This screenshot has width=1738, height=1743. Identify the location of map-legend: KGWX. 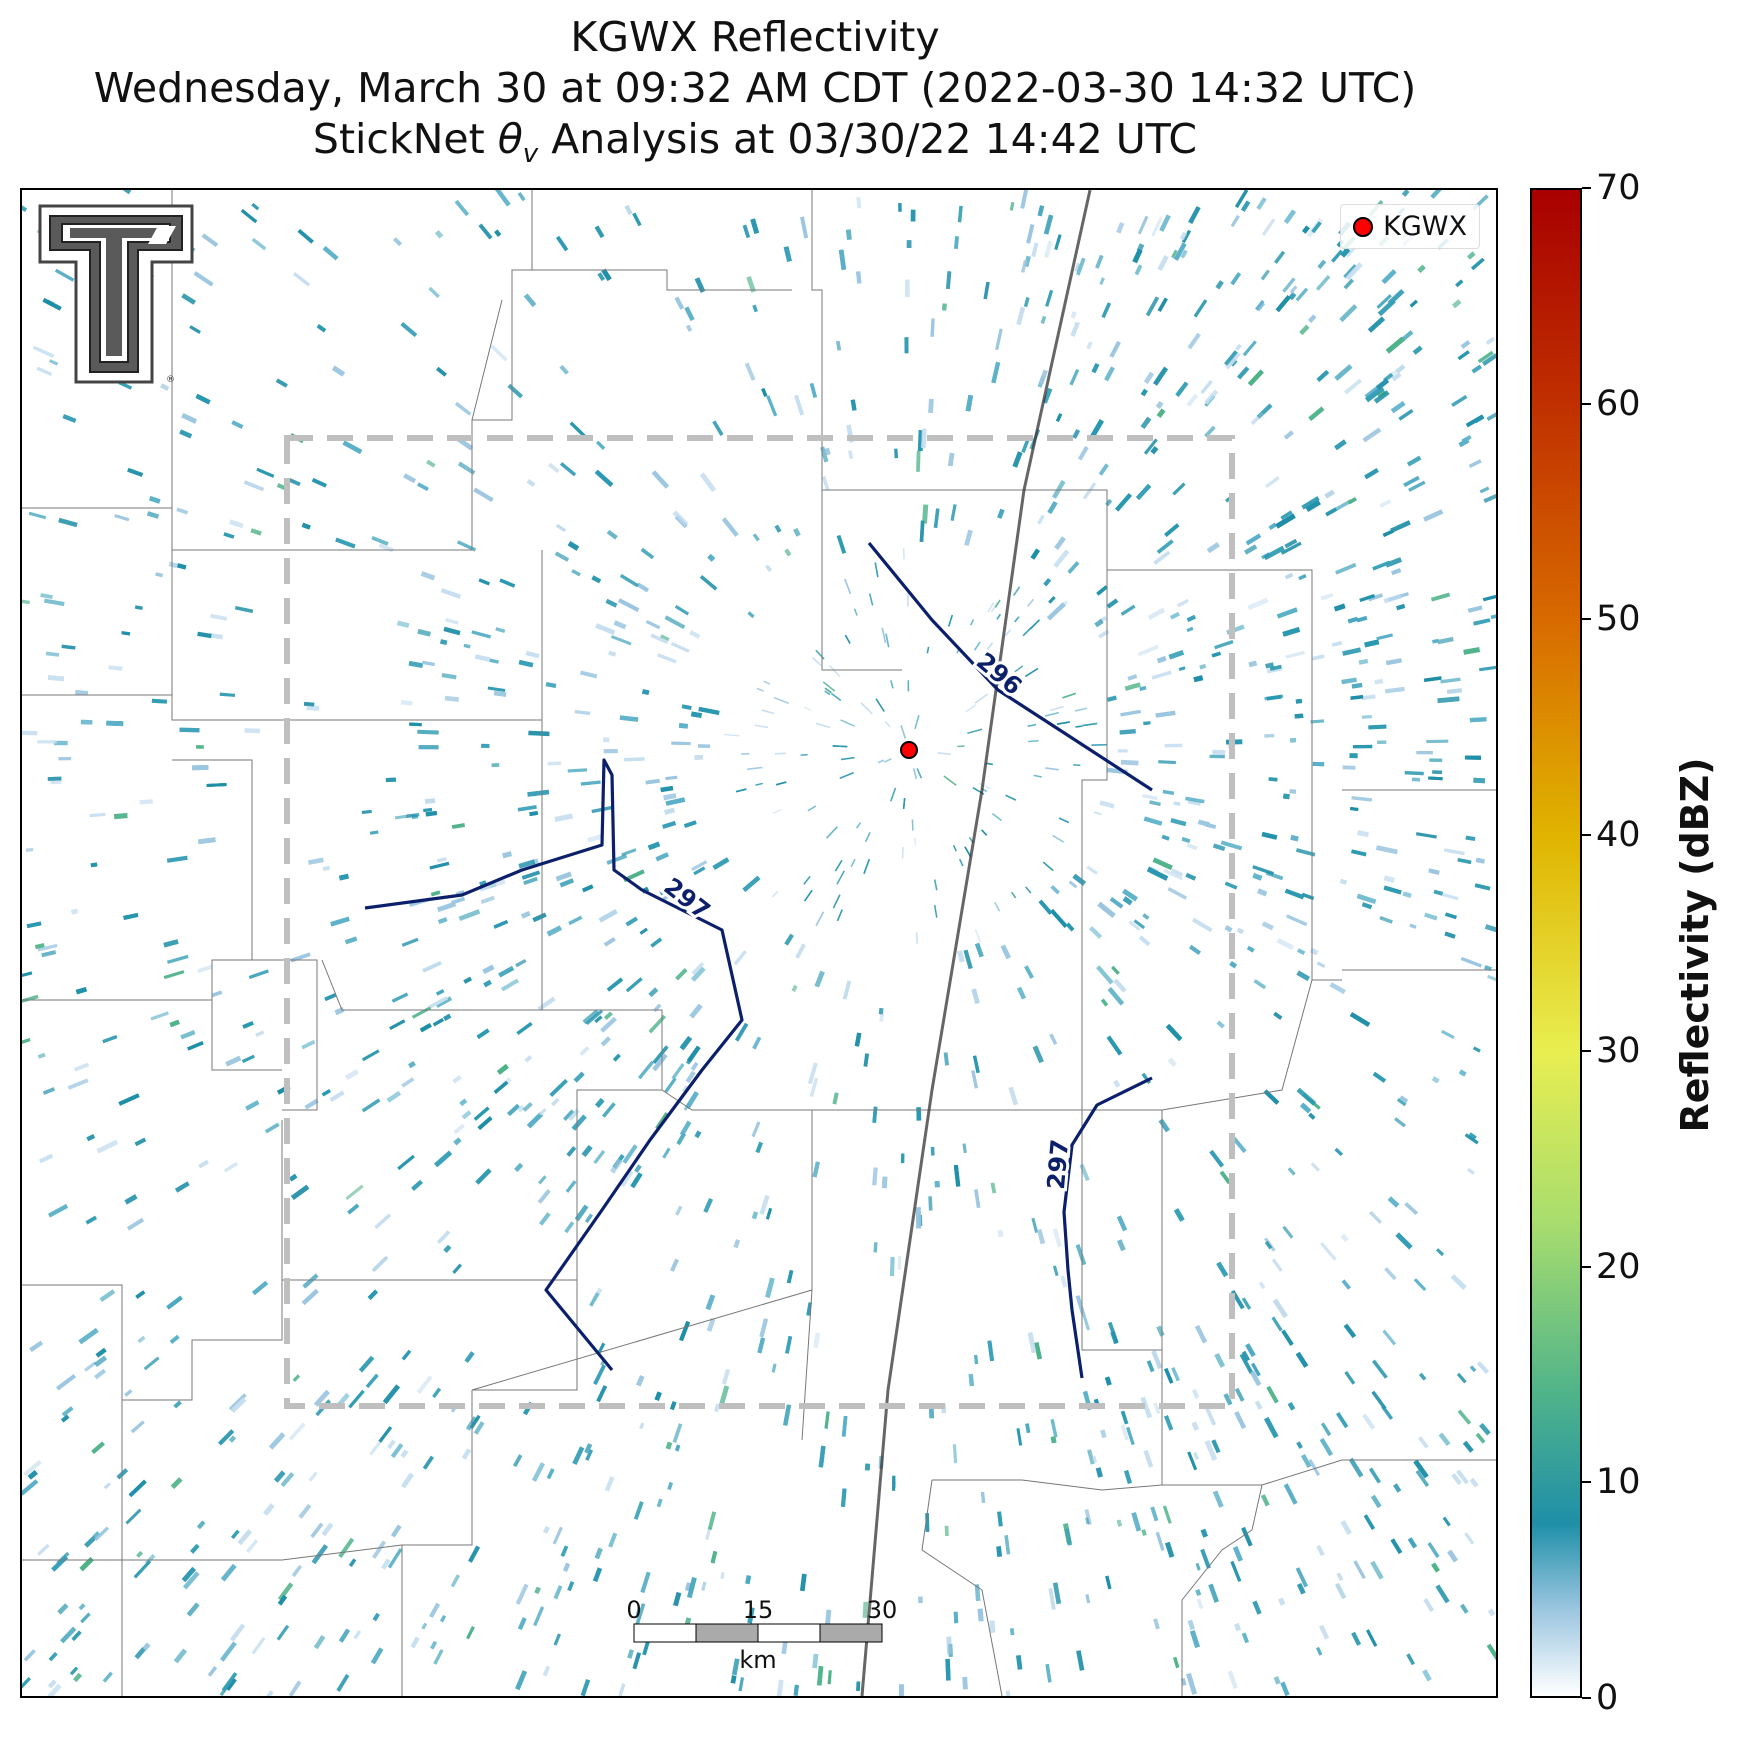
(1410, 226).